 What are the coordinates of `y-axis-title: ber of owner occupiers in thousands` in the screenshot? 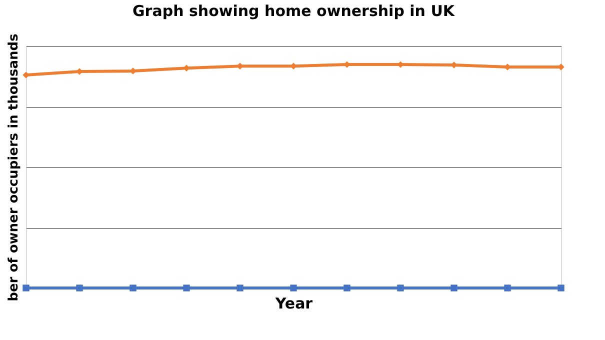 It's located at (14, 167).